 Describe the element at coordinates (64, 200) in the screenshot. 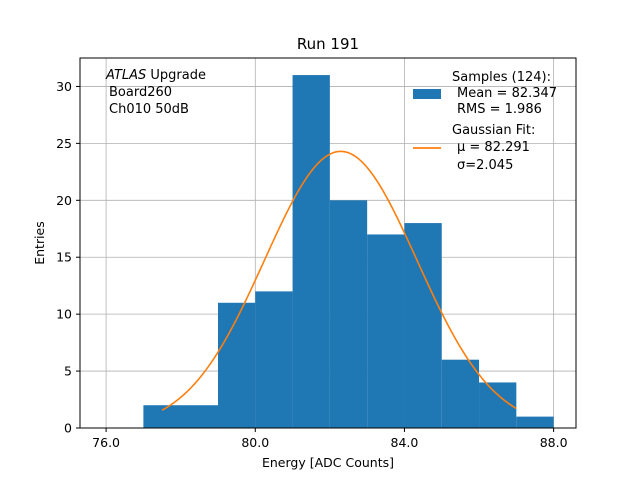

I see `y-tick-label-4: 20` at that location.